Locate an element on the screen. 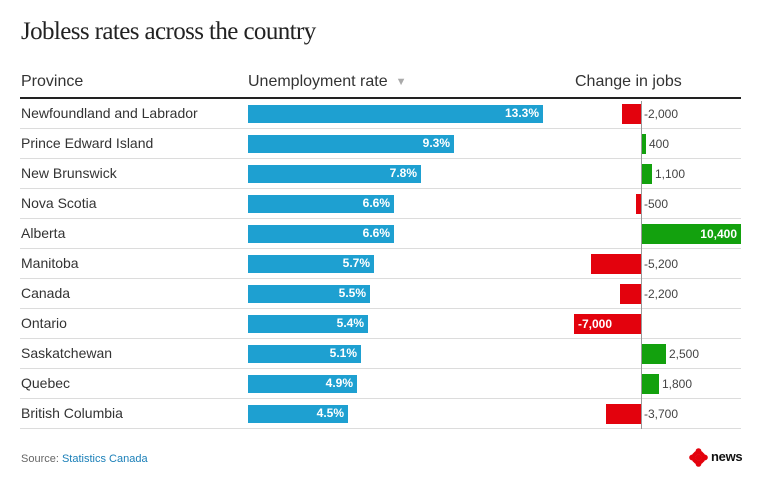 The width and height of the screenshot is (764, 481). province-label: New Brunswick is located at coordinates (69, 173).